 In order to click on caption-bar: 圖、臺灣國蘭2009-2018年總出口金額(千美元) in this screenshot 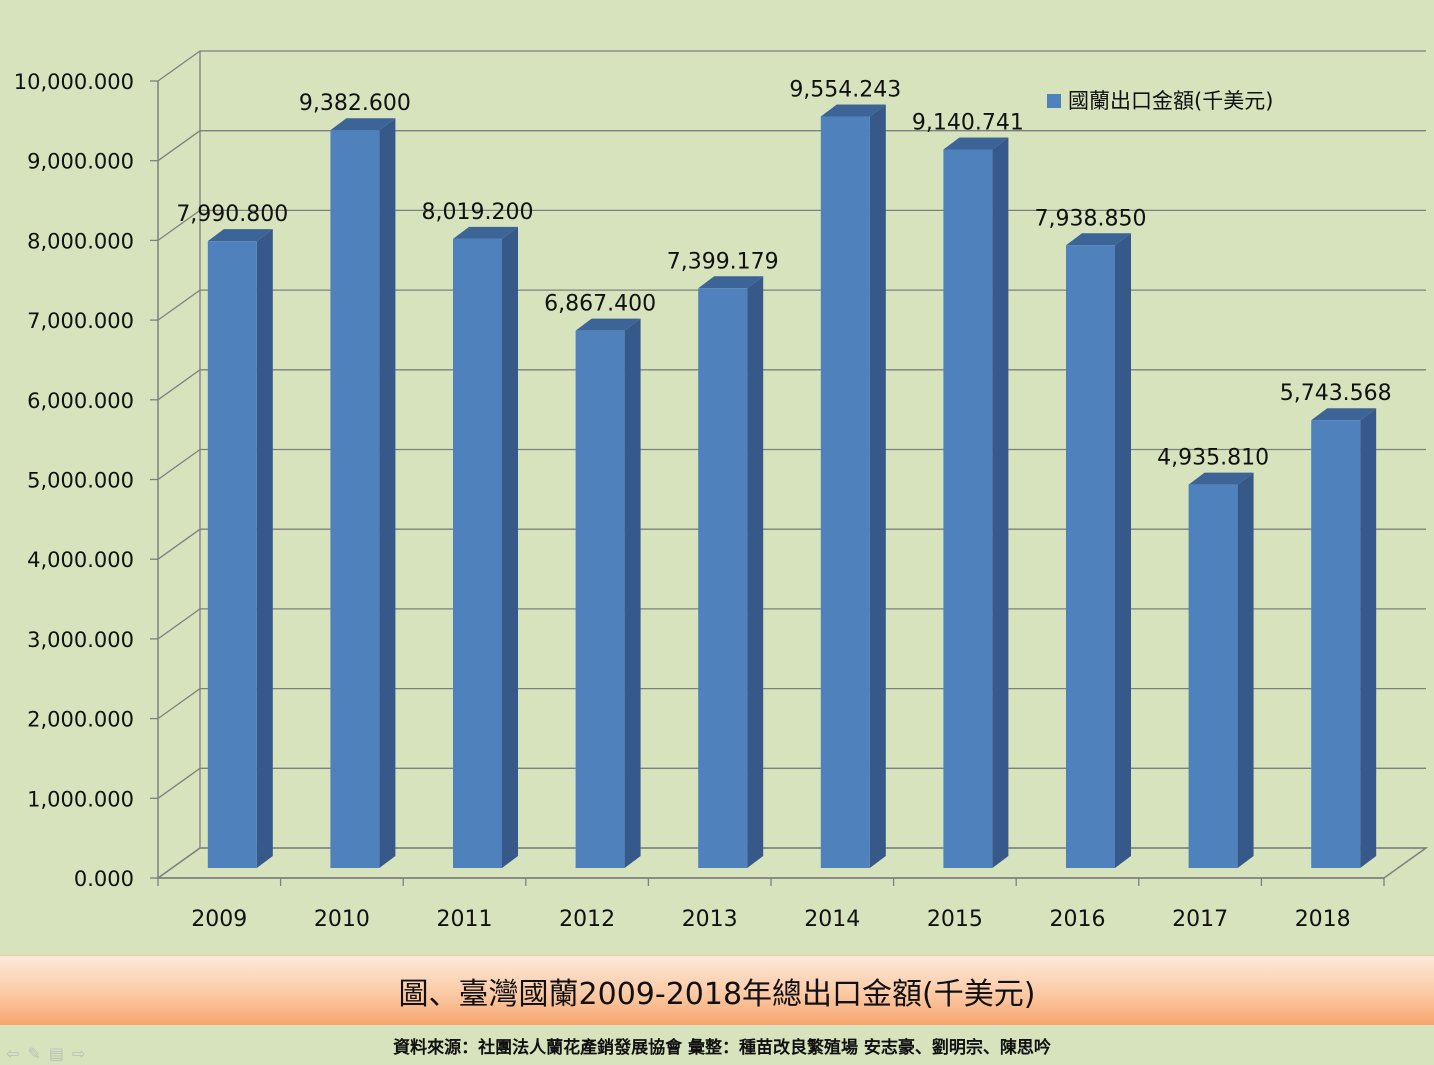, I will do `click(717, 990)`.